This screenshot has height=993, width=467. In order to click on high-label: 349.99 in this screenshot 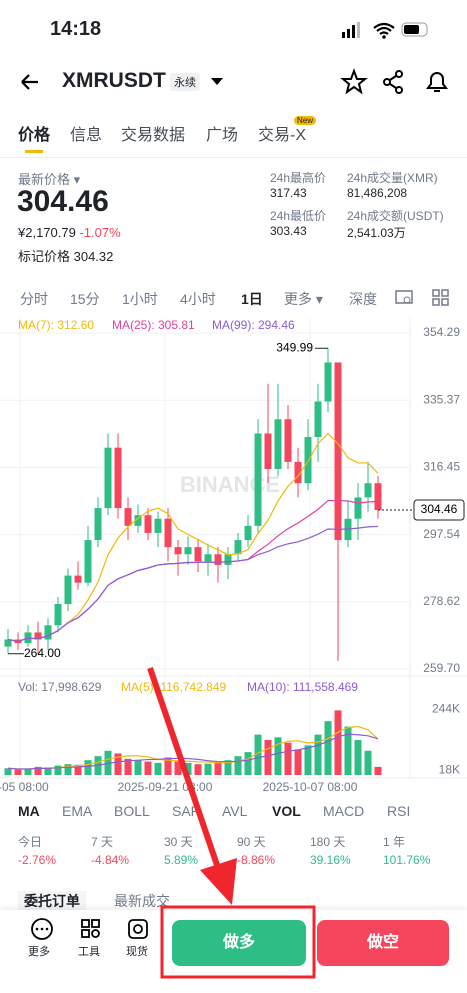, I will do `click(294, 347)`.